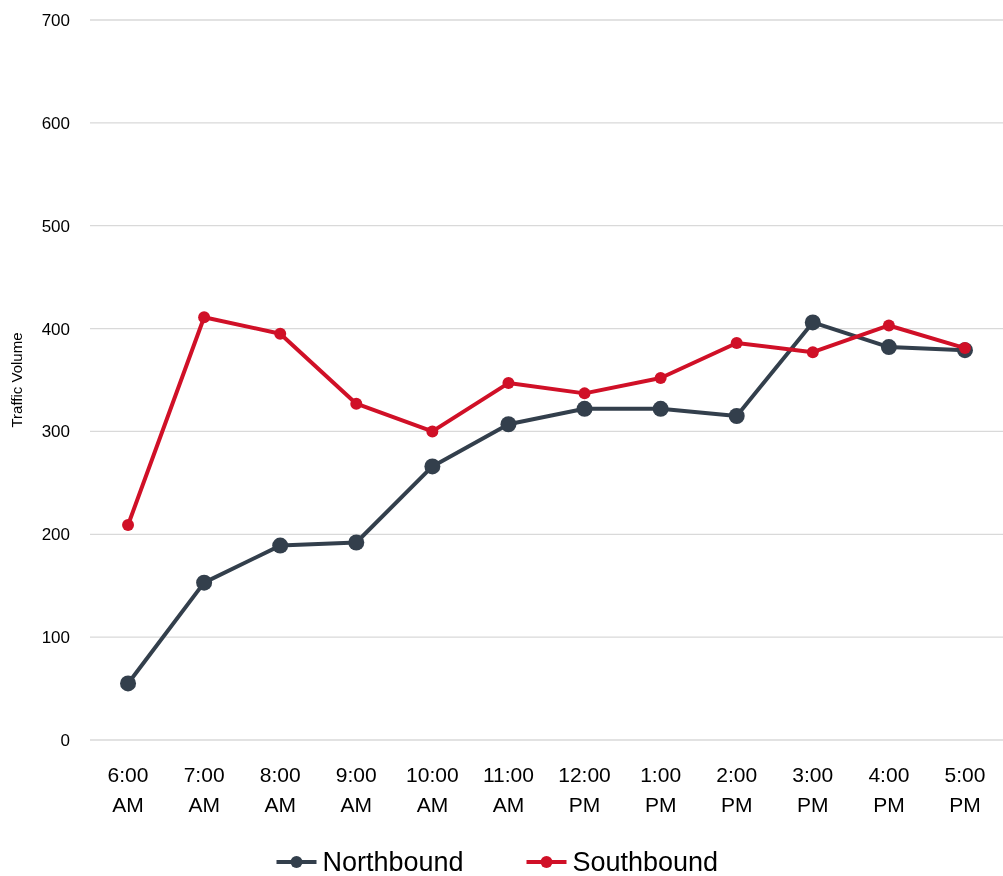  I want to click on legend-label: Northbound, so click(393, 861).